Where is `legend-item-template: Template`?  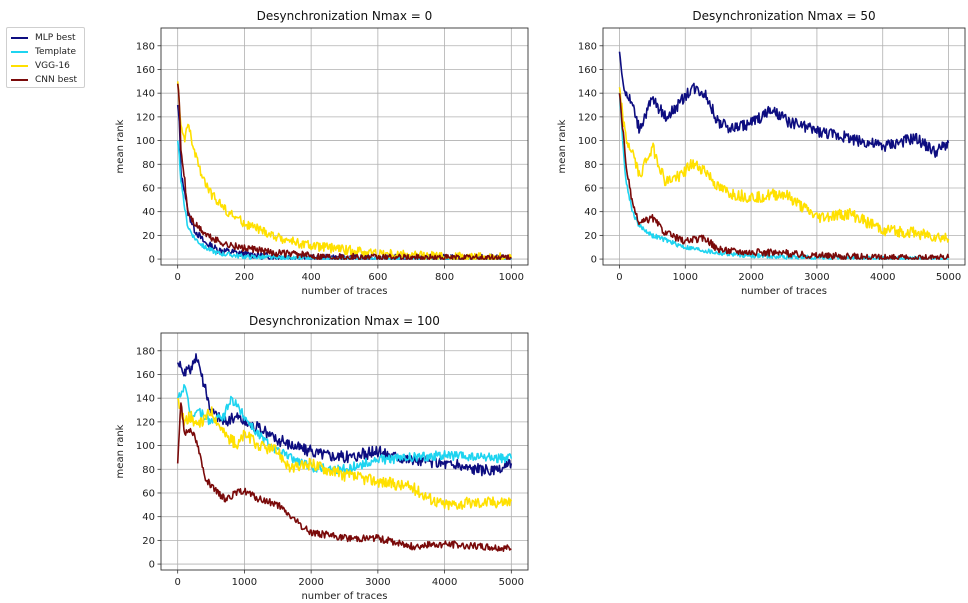
legend-item-template: Template is located at coordinates (45, 52).